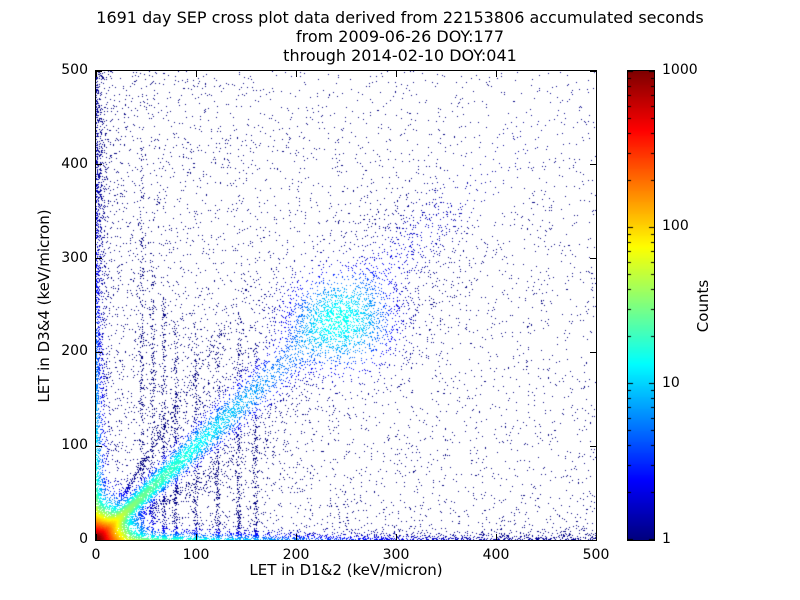  I want to click on x-tick-label: 0, so click(96, 555).